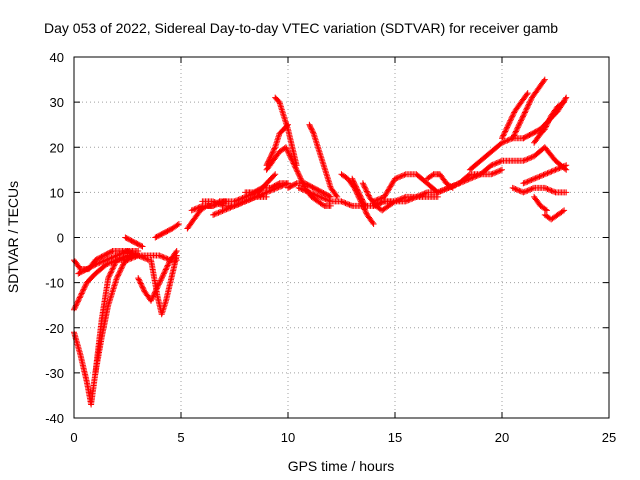 This screenshot has width=640, height=480. Describe the element at coordinates (13, 237) in the screenshot. I see `y-axis-label: SDTVAR / TECUs` at that location.